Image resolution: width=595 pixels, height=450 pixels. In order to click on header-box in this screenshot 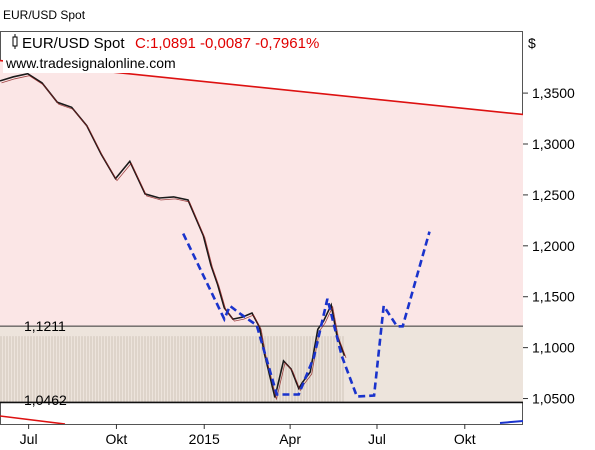, I will do `click(172, 42)`.